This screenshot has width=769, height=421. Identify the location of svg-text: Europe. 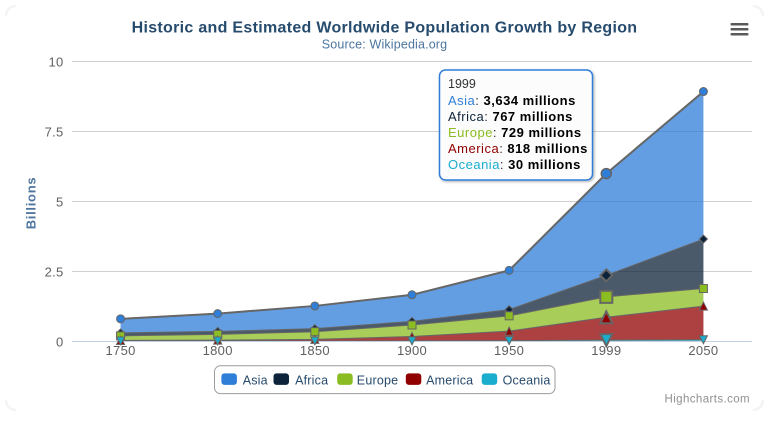
(378, 381).